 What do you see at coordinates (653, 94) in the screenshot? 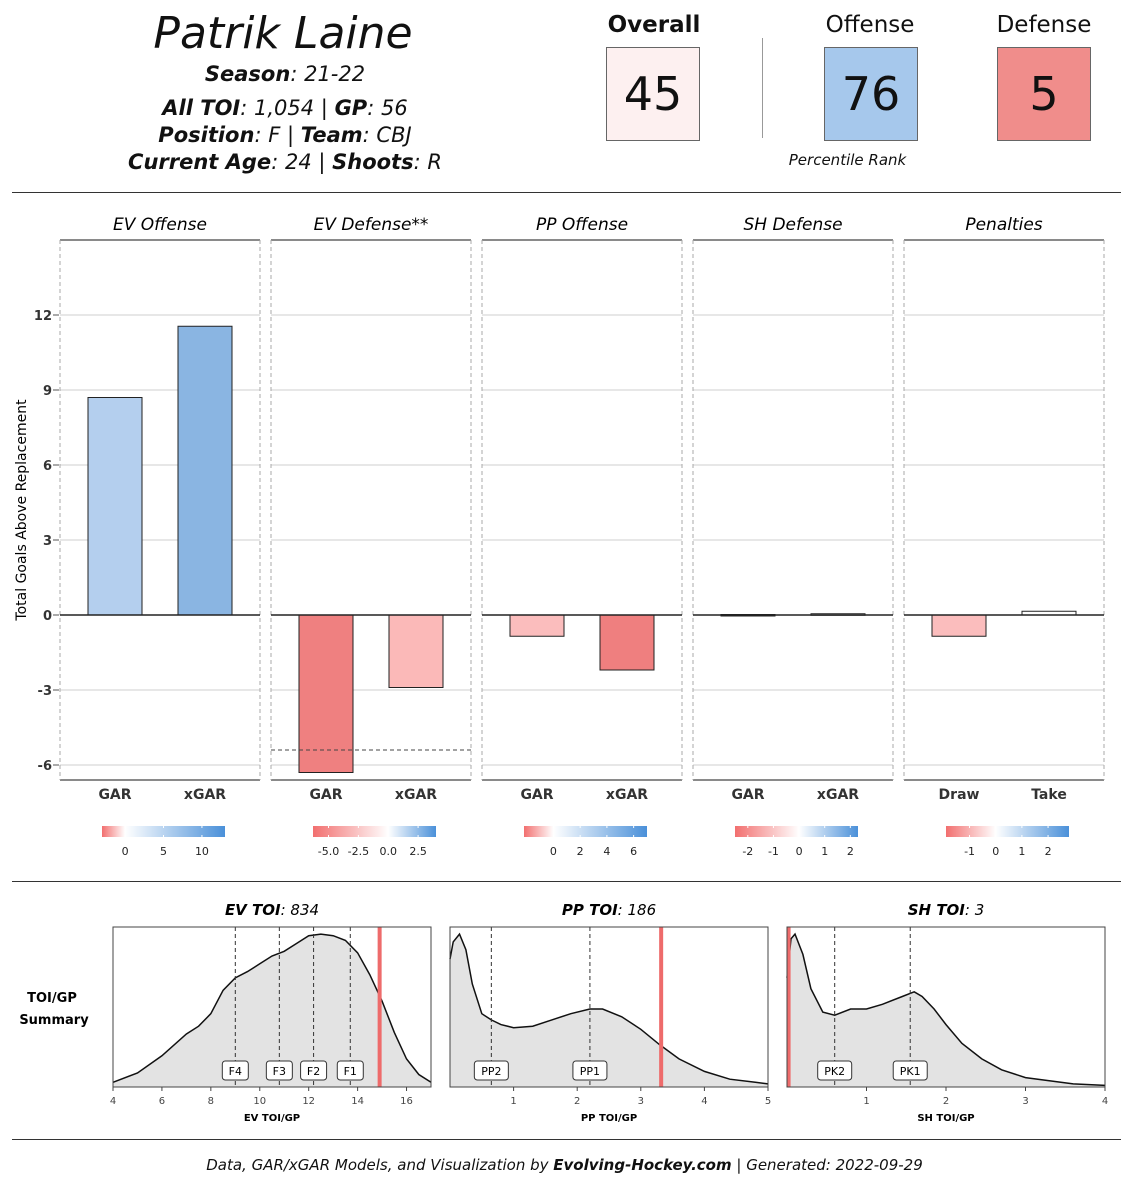
I see `overall-rank-box: 45` at bounding box center [653, 94].